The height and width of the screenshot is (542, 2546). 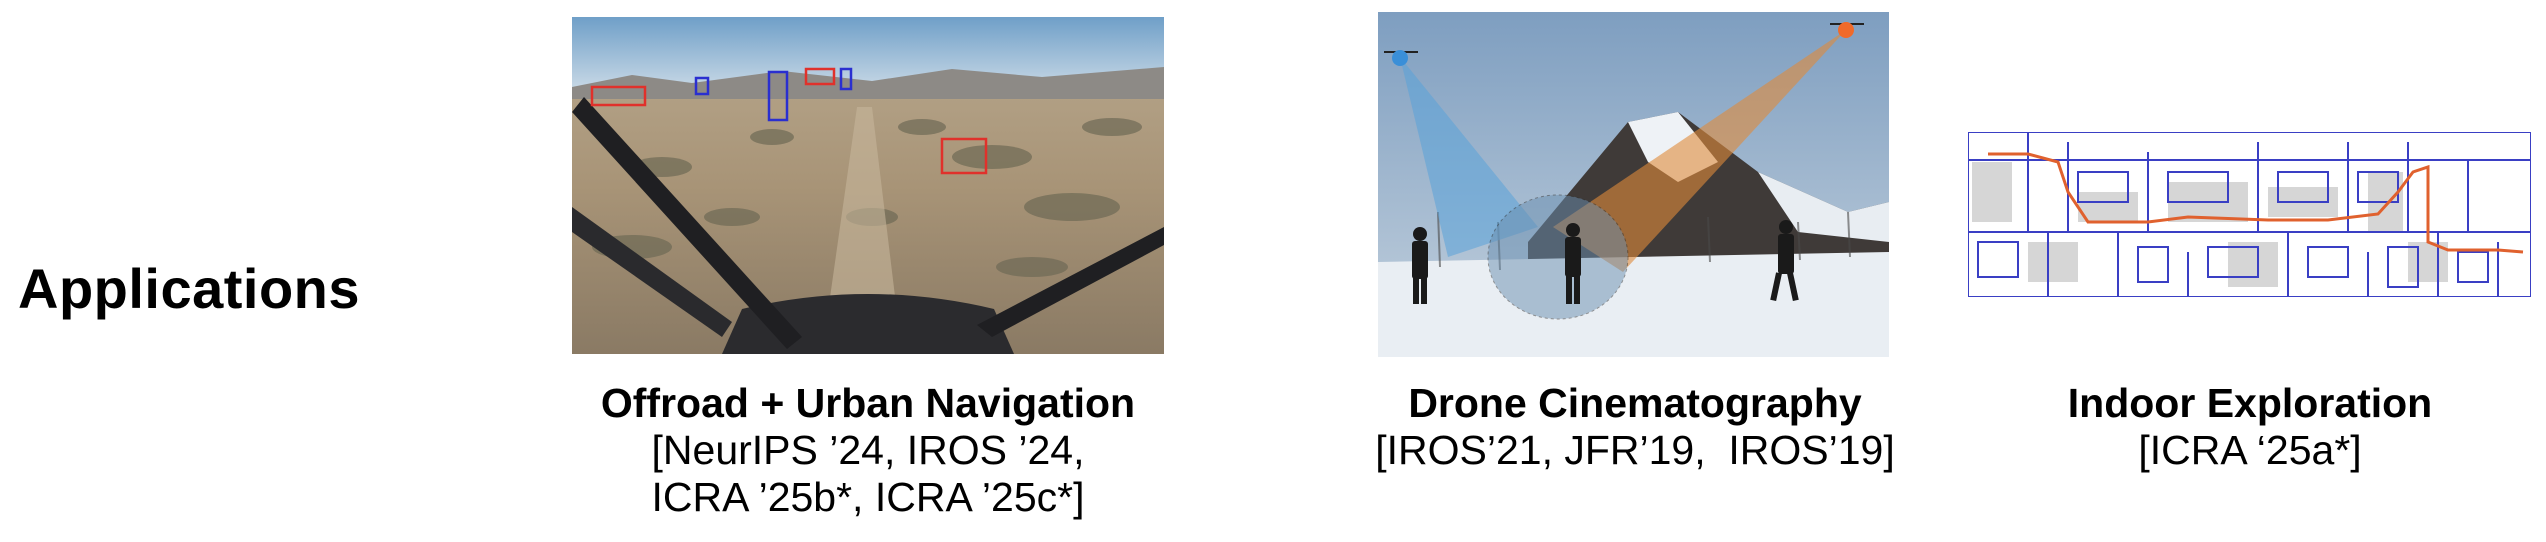 I want to click on blue-drone-icon, so click(x=1401, y=58).